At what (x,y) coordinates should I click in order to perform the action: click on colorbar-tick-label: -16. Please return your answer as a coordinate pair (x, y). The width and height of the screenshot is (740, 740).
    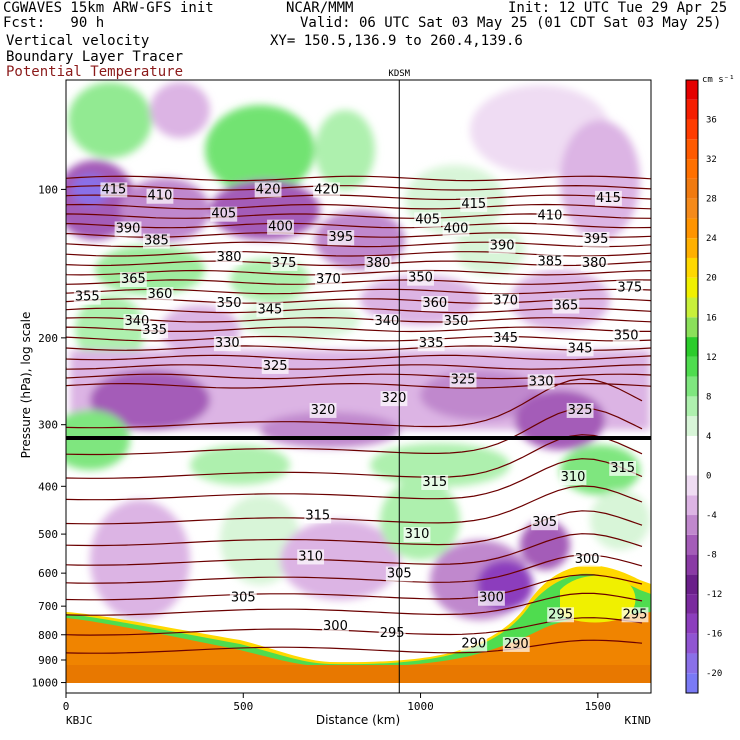
    Looking at the image, I should click on (714, 635).